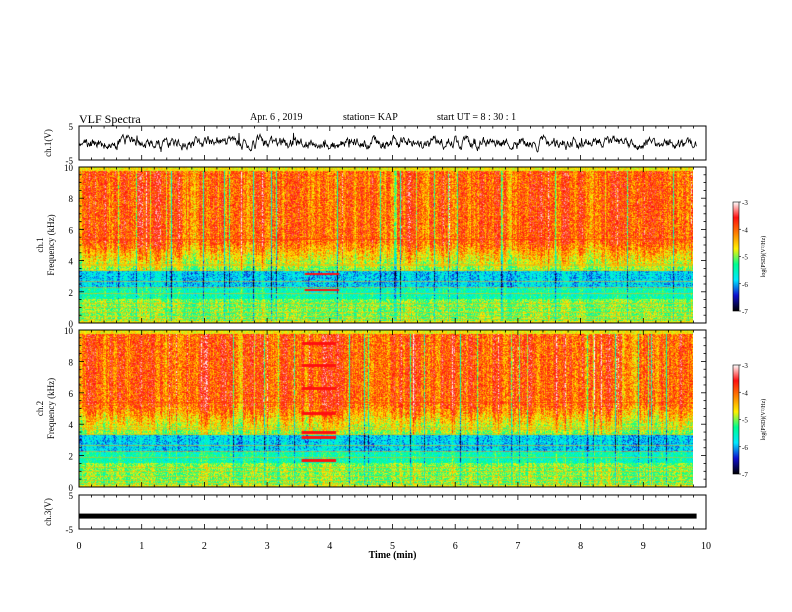  What do you see at coordinates (71, 230) in the screenshot?
I see `ch1-spectrogram-ytick-label: 6` at bounding box center [71, 230].